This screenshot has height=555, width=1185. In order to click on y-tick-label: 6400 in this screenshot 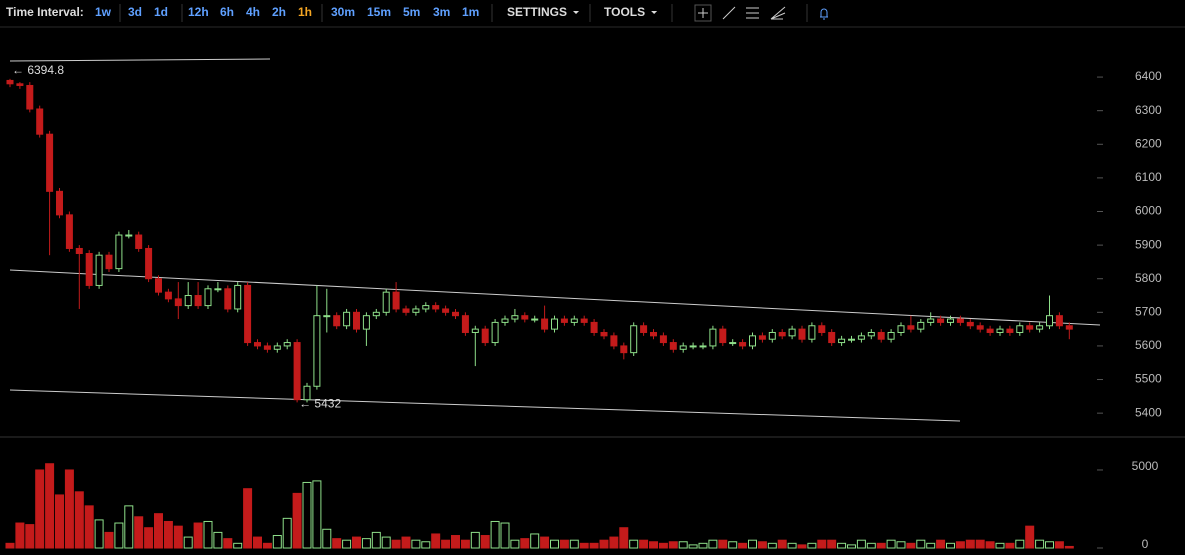, I will do `click(1148, 76)`.